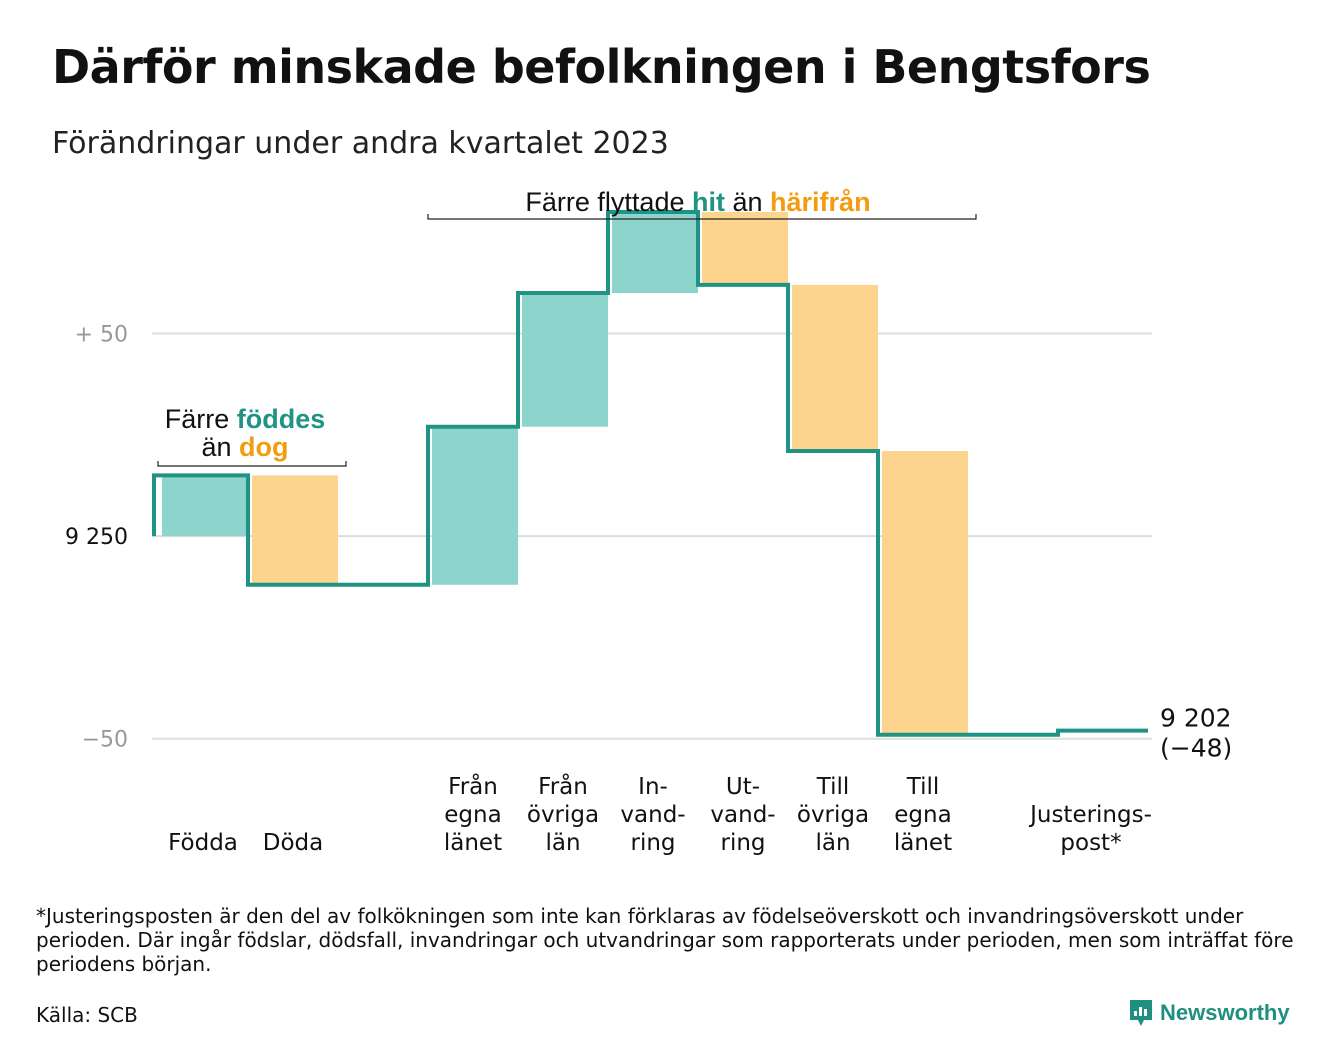 The height and width of the screenshot is (1060, 1340). Describe the element at coordinates (1090, 815) in the screenshot. I see `category-label-justering: Justerings-` at that location.